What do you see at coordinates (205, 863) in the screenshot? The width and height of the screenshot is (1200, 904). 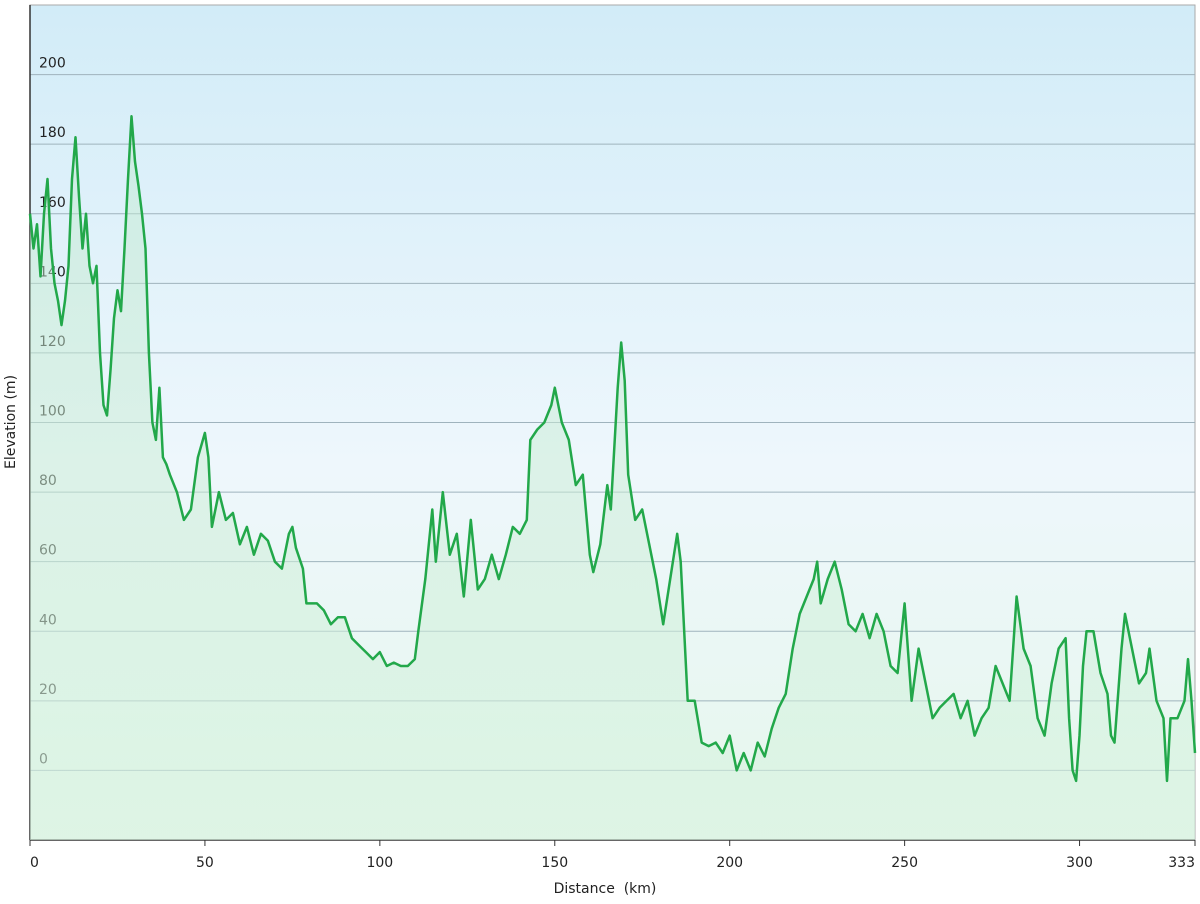 I see `x-tick-label: 50` at bounding box center [205, 863].